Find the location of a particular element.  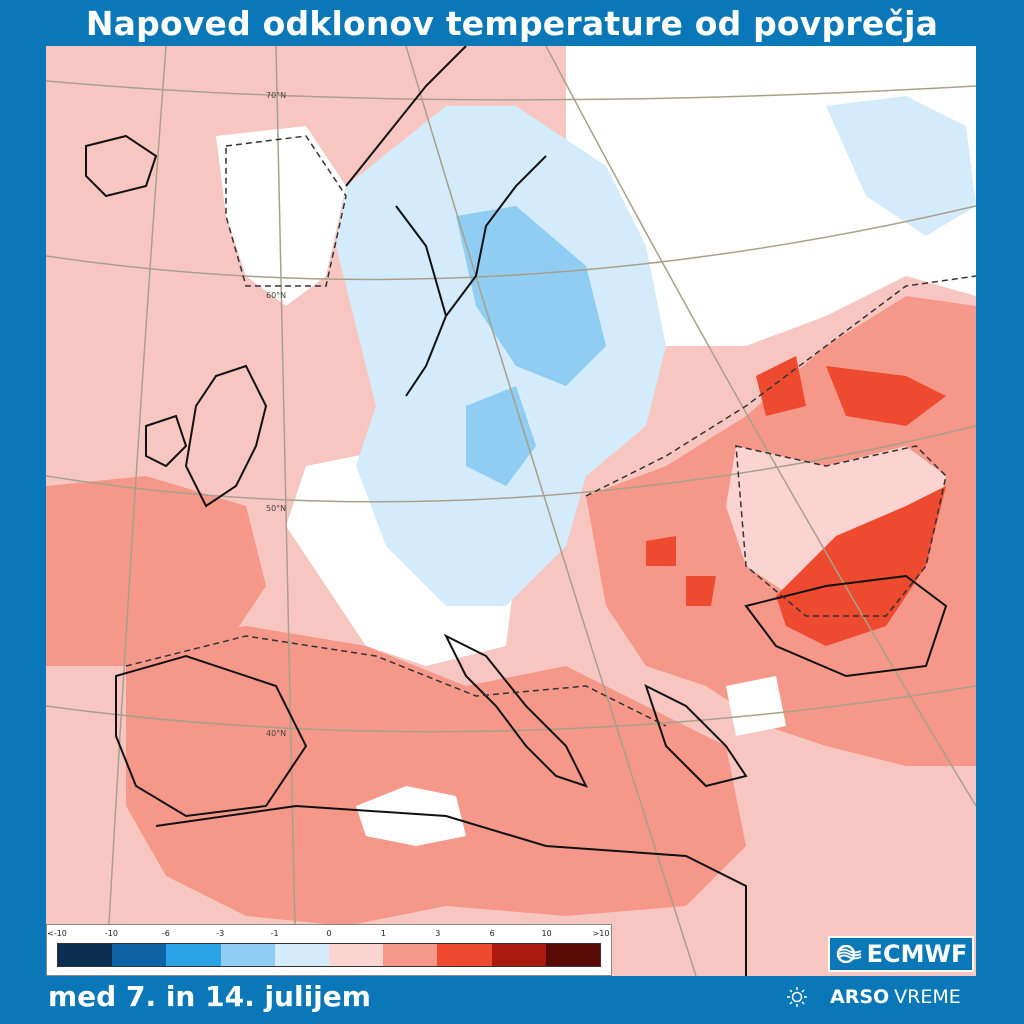

arso-vreme-logo: ARSO VREME is located at coordinates (873, 997).